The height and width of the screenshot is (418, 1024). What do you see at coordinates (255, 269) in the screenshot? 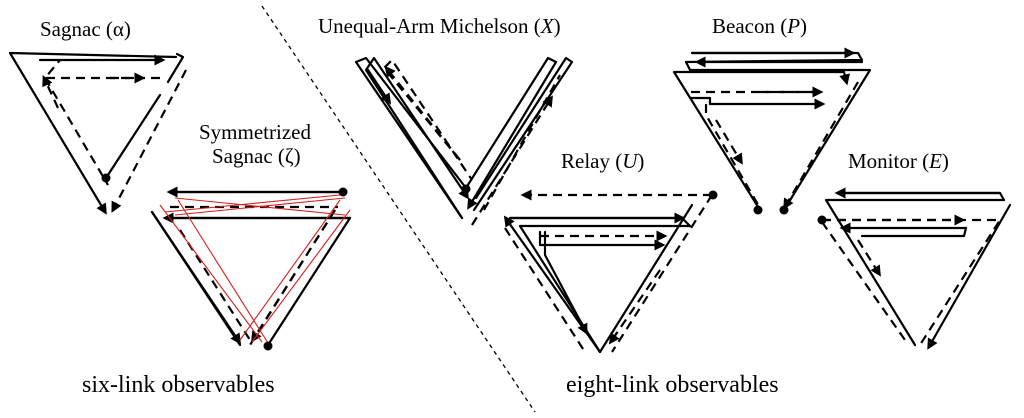
I see `sym-sagnac-red-lines` at bounding box center [255, 269].